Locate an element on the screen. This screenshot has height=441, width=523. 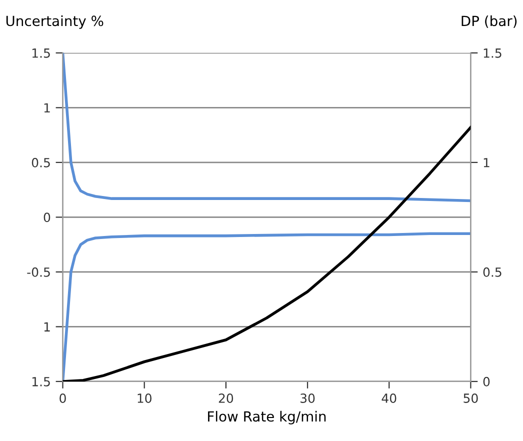
y-tick-label: 0 is located at coordinates (47, 217).